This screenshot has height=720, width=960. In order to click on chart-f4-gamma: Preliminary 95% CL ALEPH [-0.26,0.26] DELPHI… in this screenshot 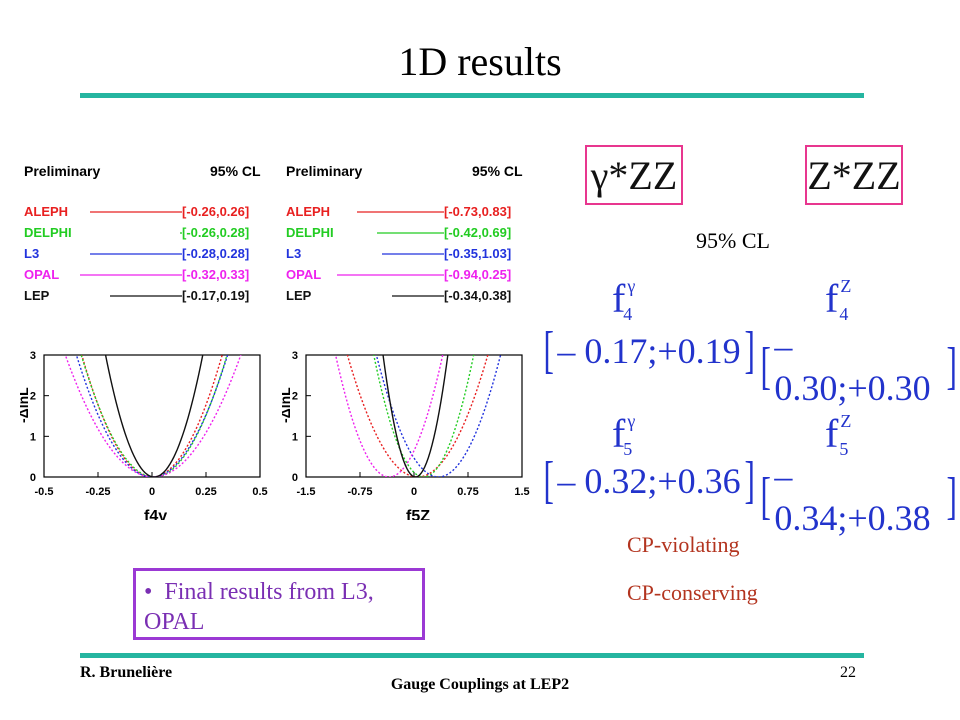, I will do `click(144, 341)`.